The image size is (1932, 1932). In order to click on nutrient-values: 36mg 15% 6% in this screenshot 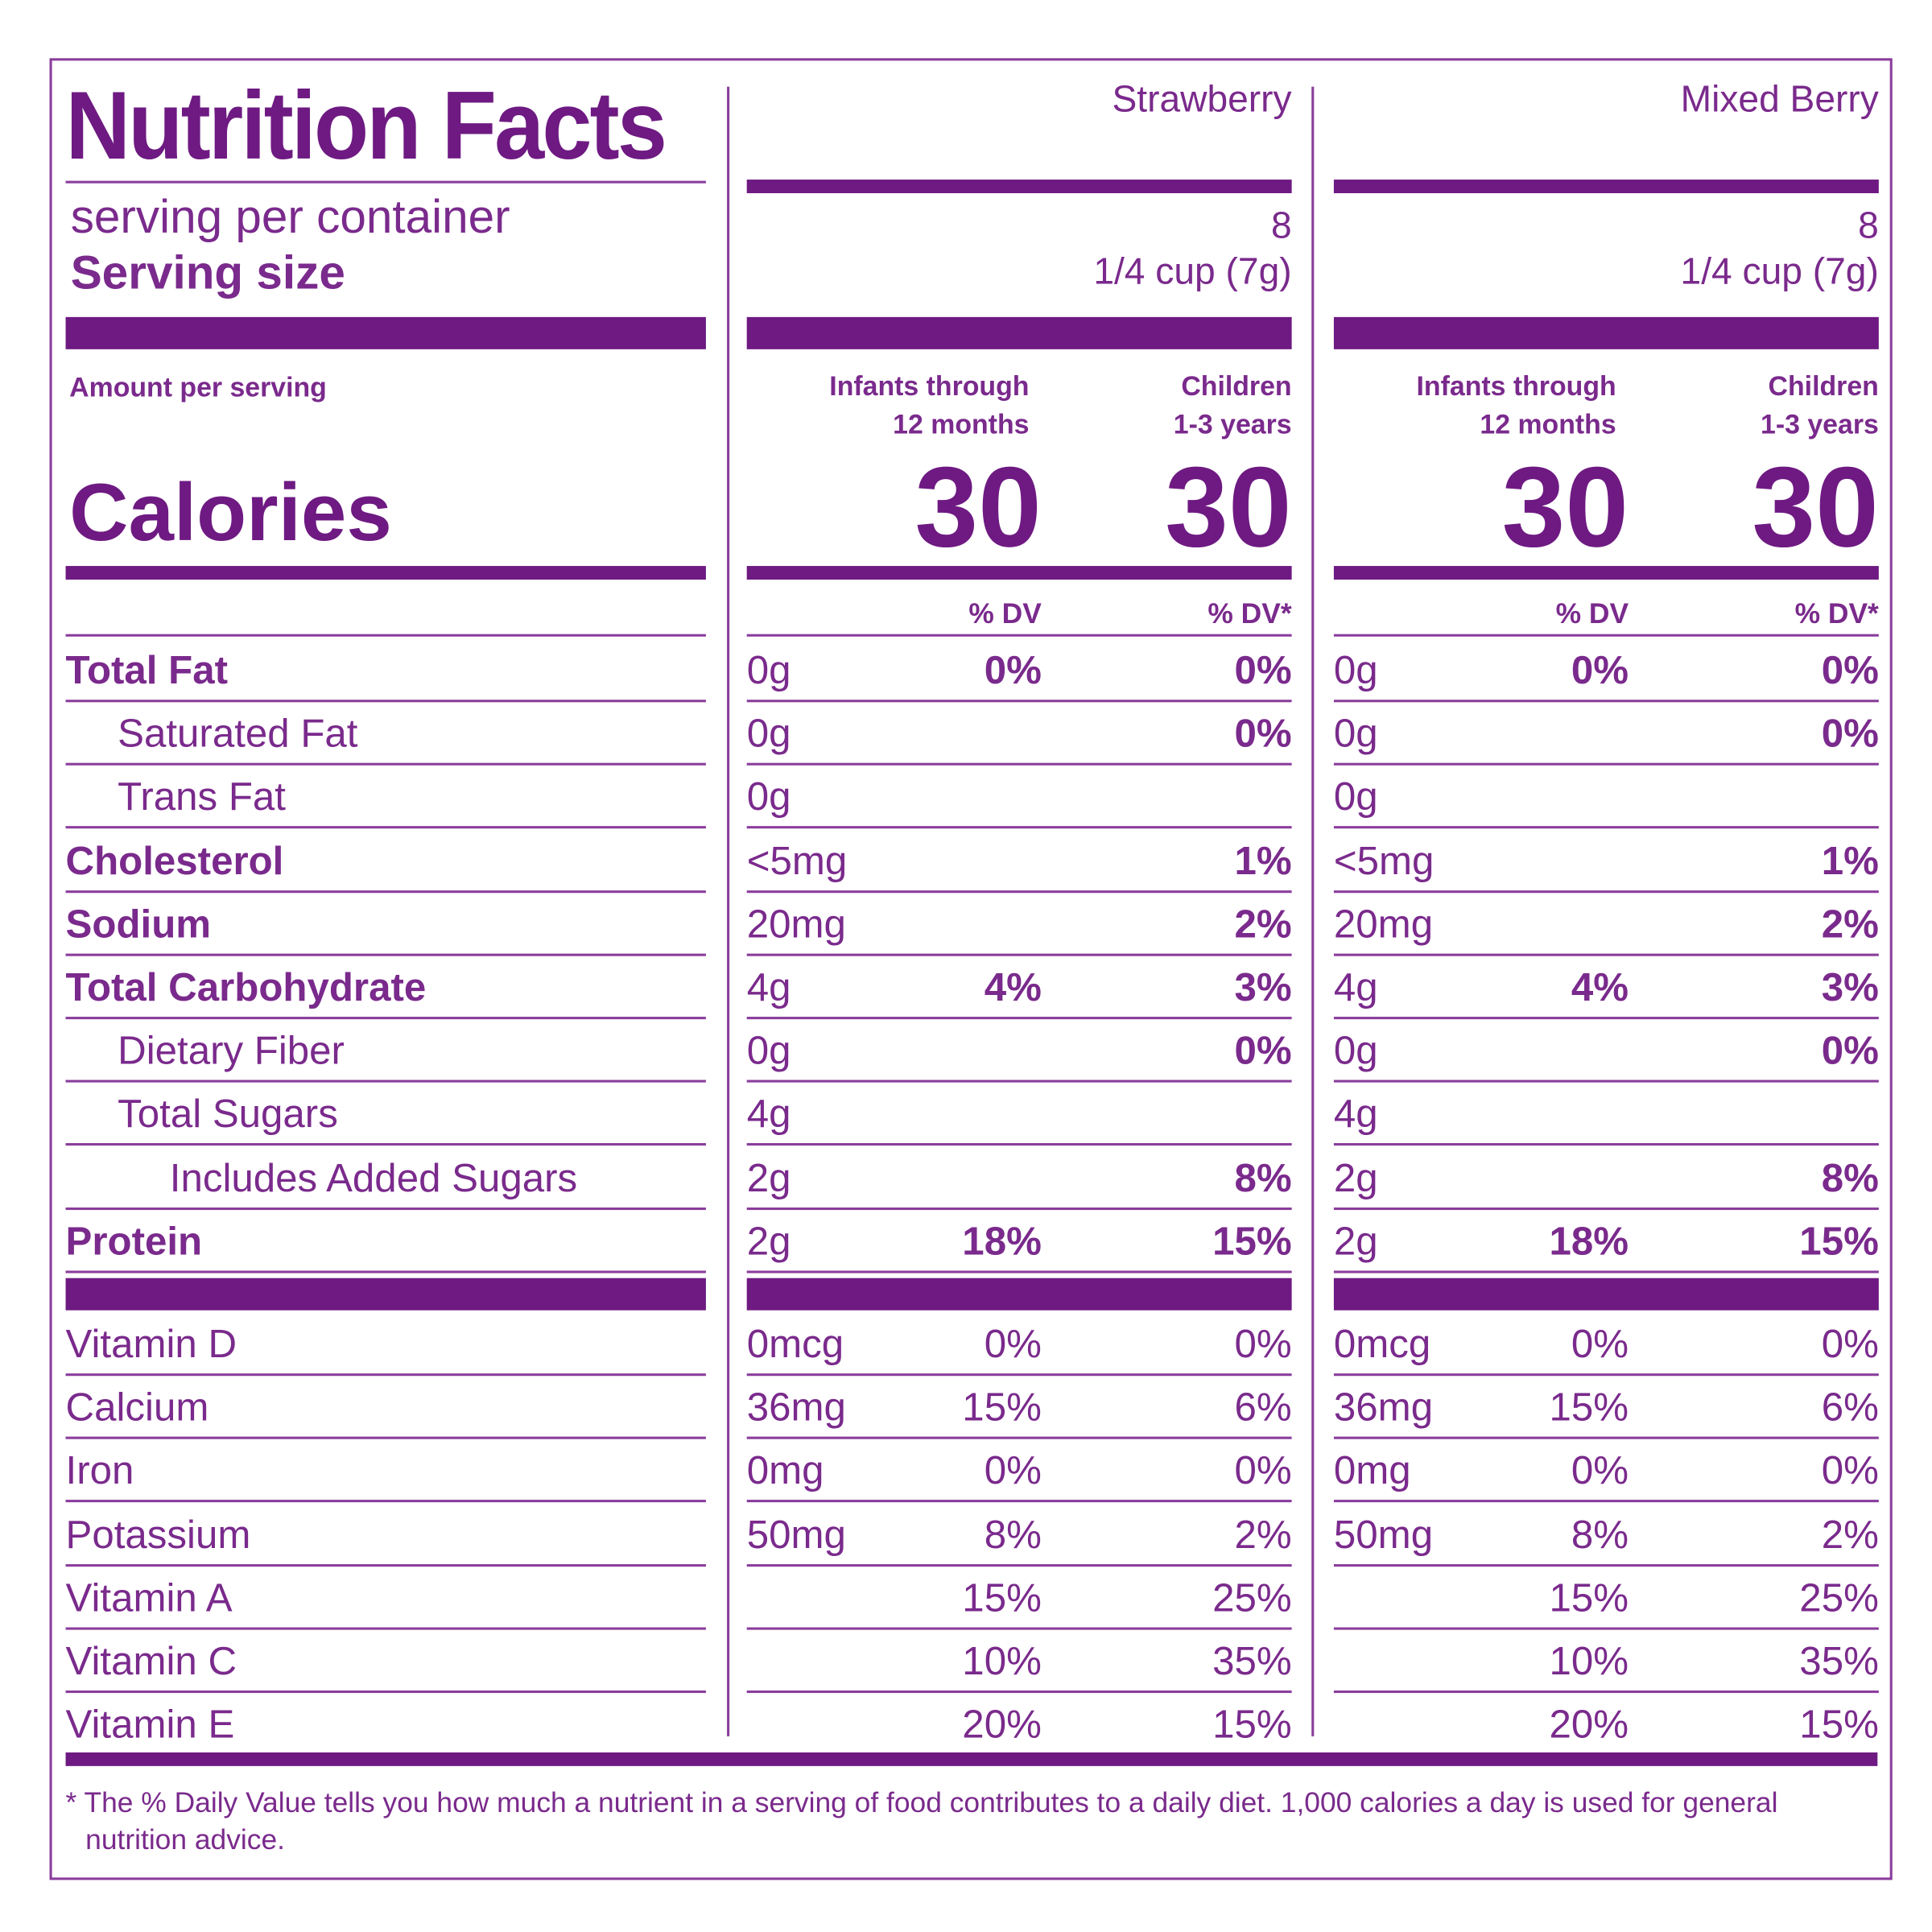, I will do `click(1019, 1408)`.